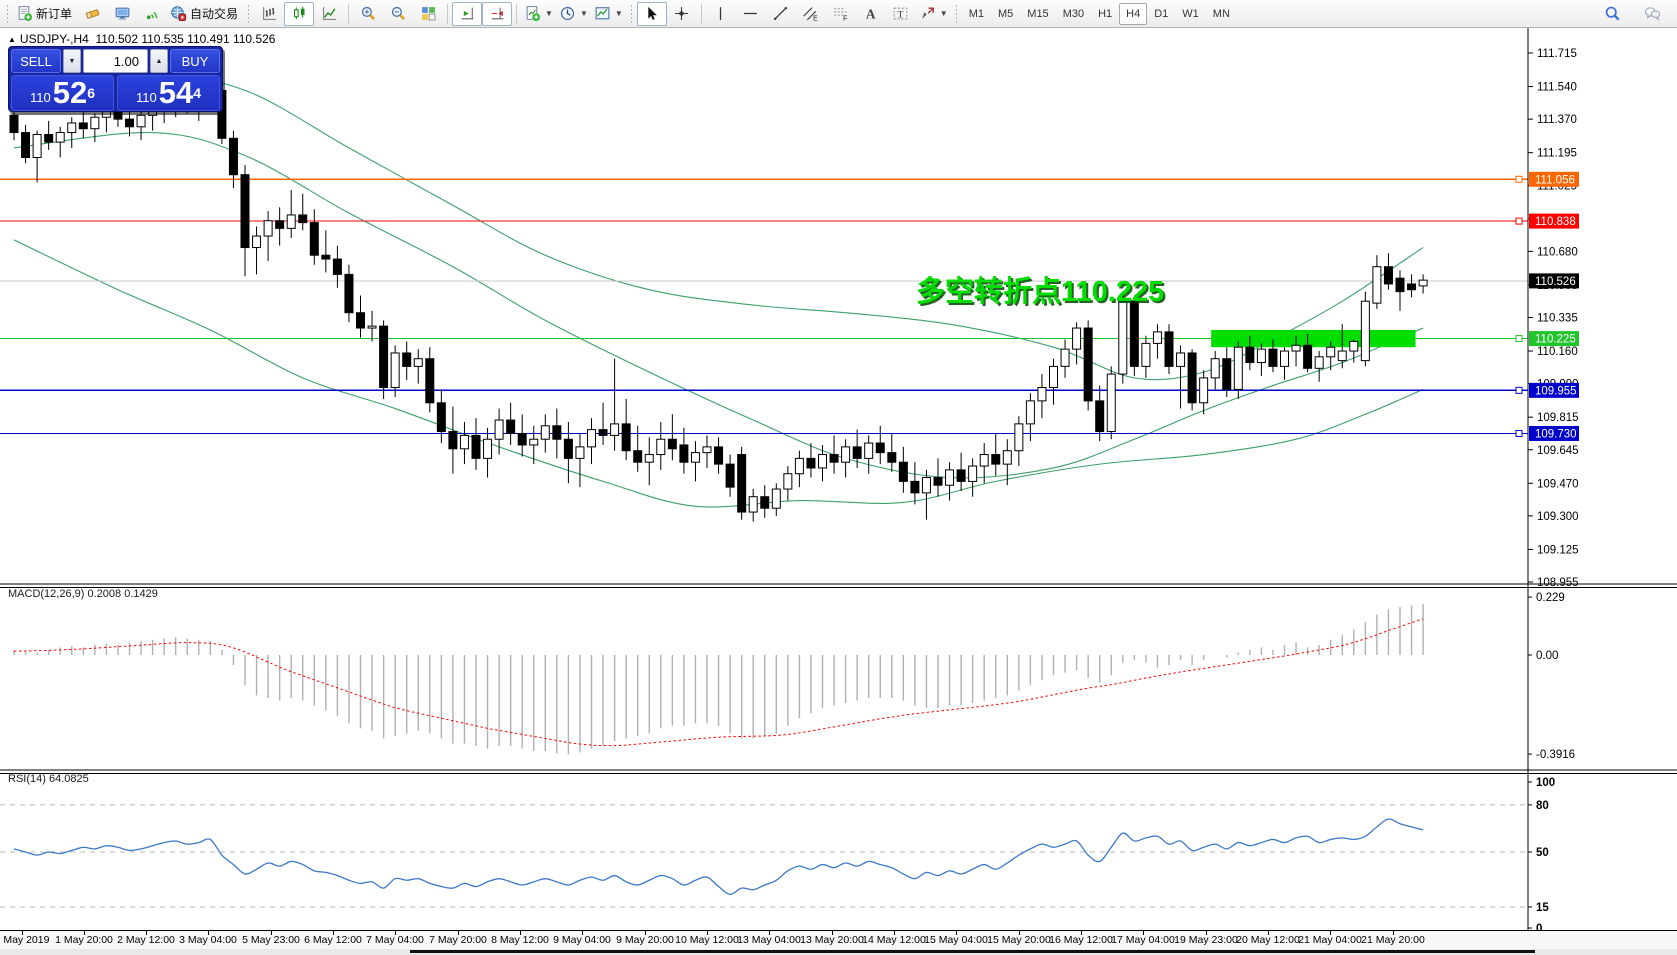  I want to click on vertical-line-button, so click(721, 14).